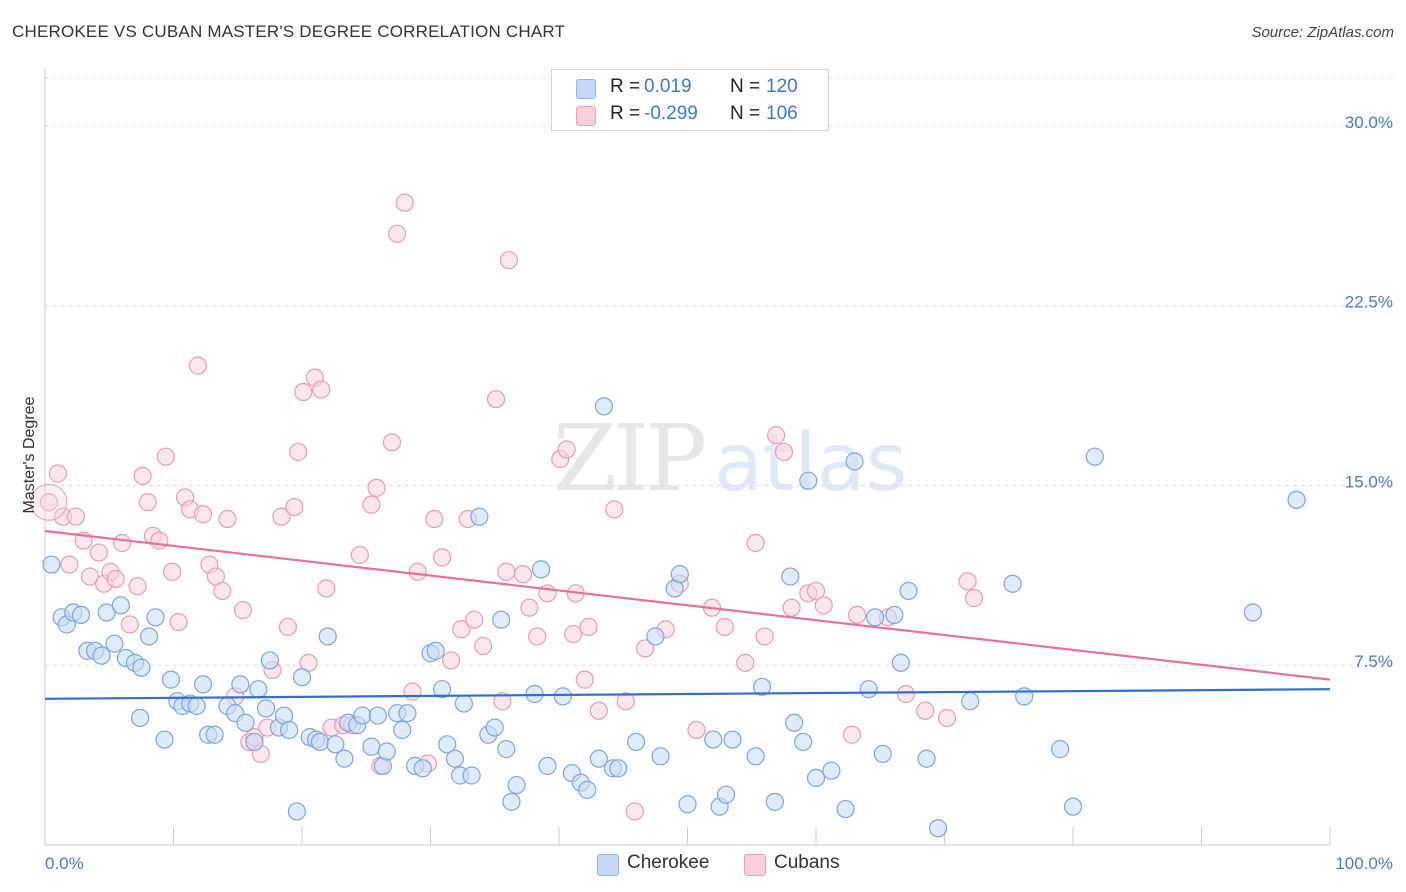 This screenshot has width=1406, height=892. I want to click on watermark-zip: ZIP, so click(628, 458).